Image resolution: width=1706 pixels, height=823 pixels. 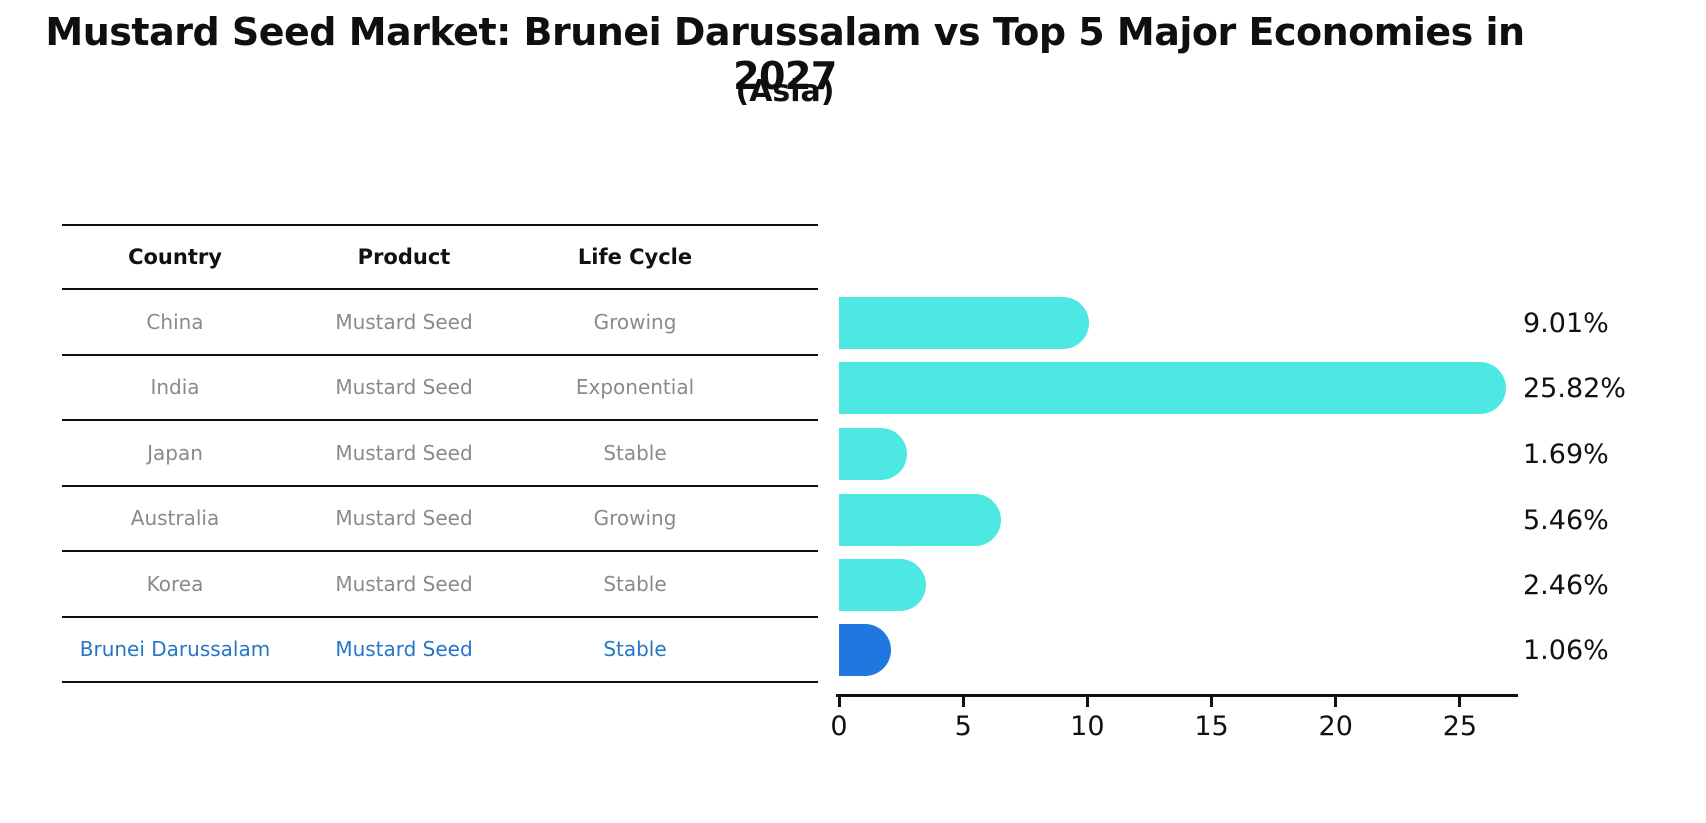 I want to click on table-row: India Mustard Seed Exponential, so click(x=440, y=388).